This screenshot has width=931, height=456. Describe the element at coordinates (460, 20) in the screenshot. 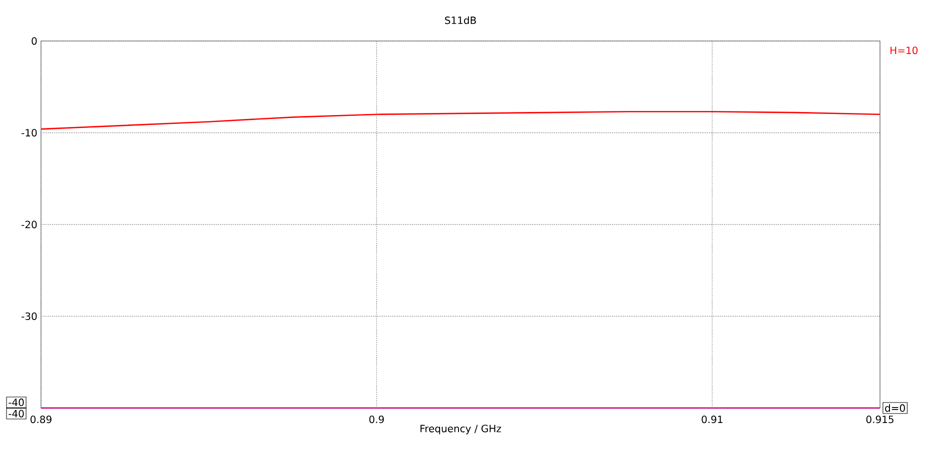

I see `chart-title: S11dB` at that location.